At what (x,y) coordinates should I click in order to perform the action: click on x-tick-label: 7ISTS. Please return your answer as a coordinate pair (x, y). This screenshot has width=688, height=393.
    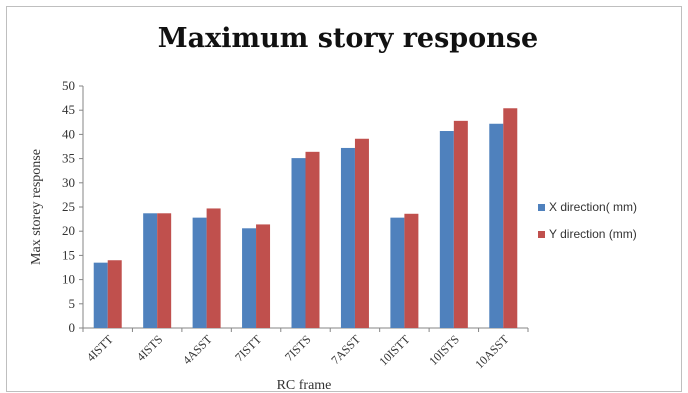
    Looking at the image, I should click on (298, 348).